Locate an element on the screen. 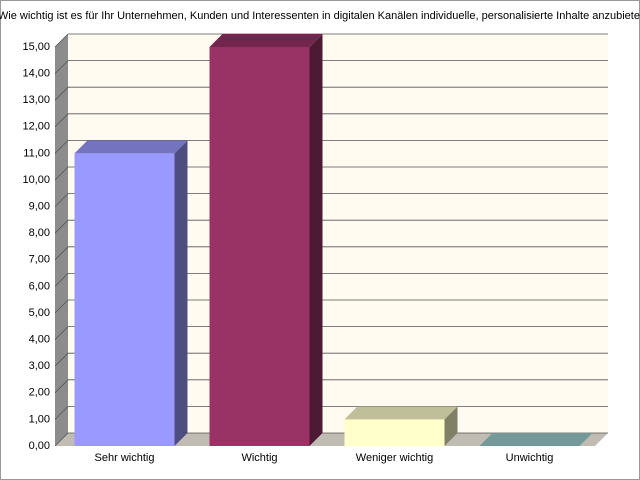  y-tick-label: 10,00 is located at coordinates (36, 180).